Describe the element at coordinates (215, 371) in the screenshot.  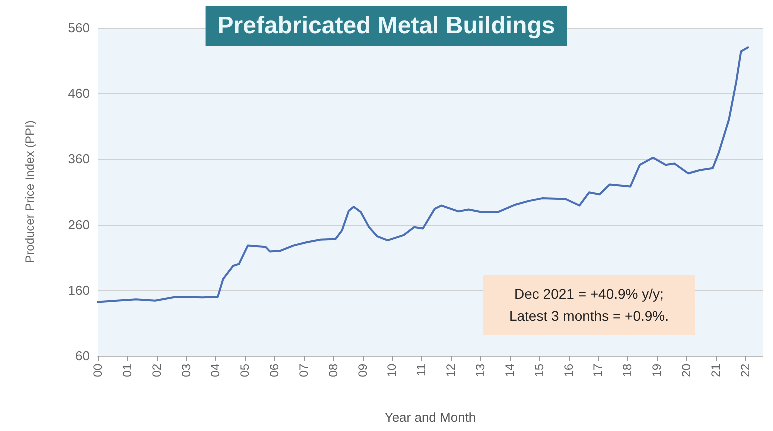
I see `x-tick-label: 04` at that location.